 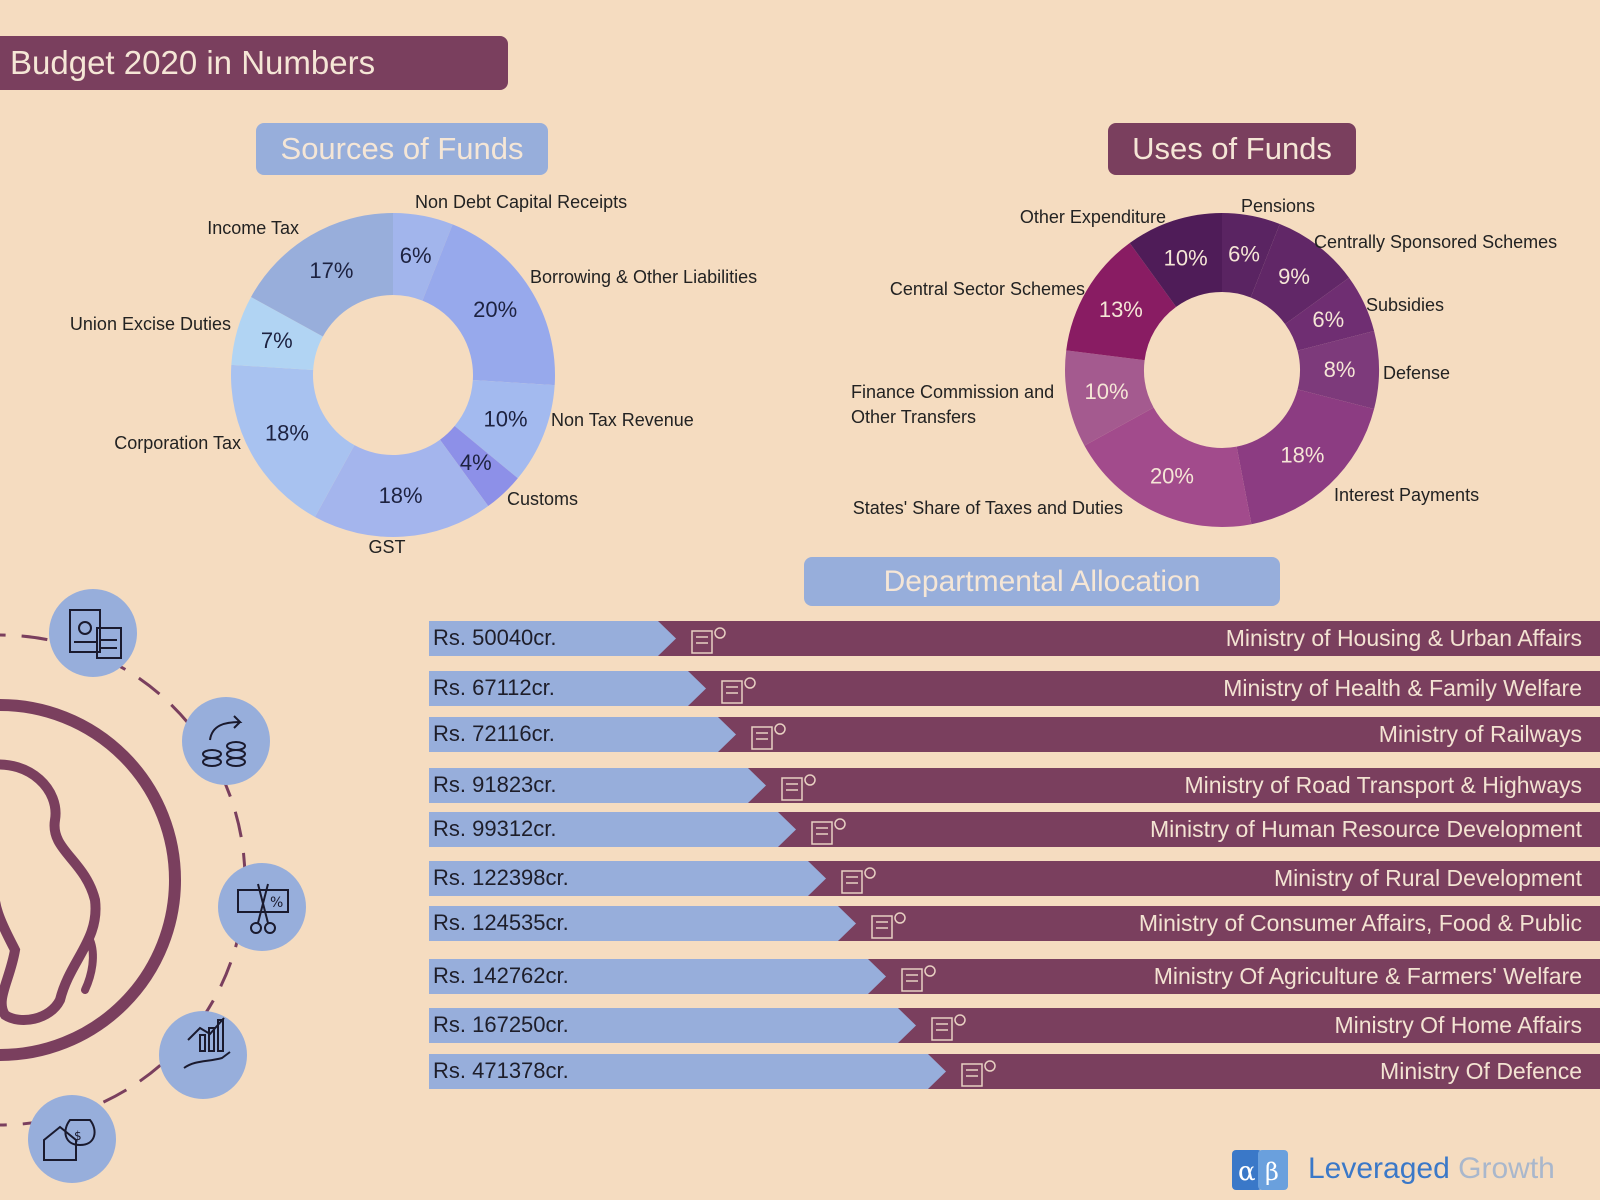 What do you see at coordinates (888, 925) in the screenshot?
I see `shopping-icon` at bounding box center [888, 925].